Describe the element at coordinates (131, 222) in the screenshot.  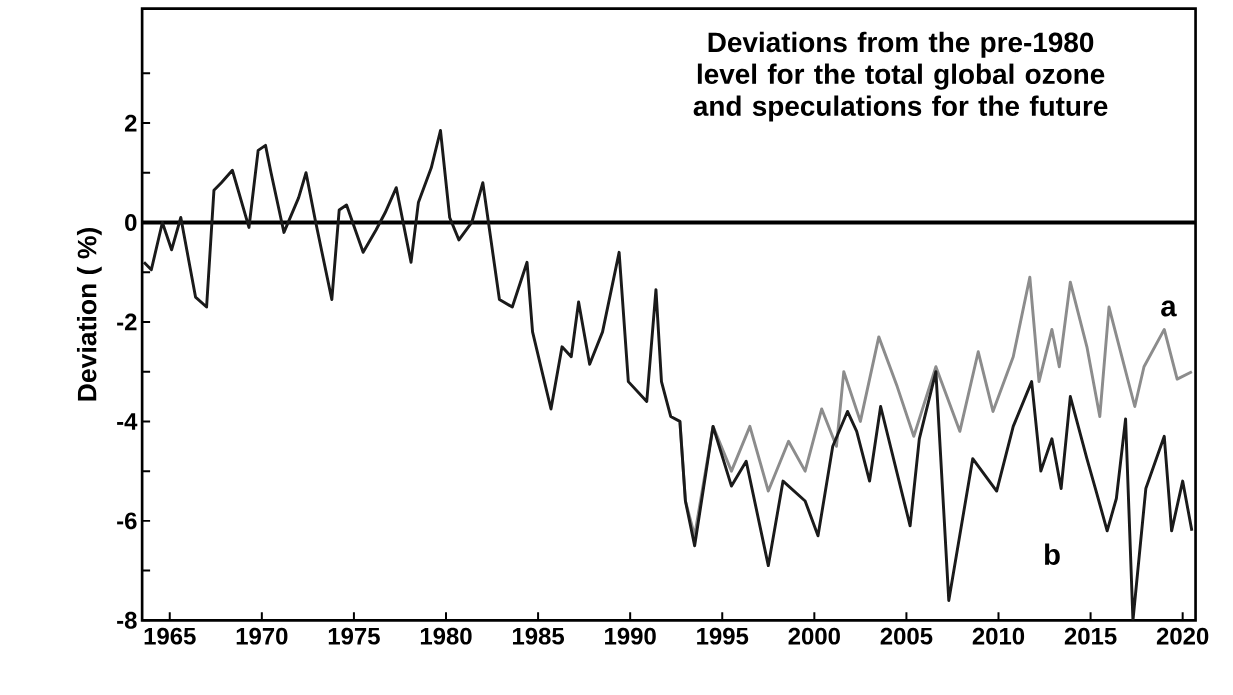
I see `y-tick-label: 0` at that location.